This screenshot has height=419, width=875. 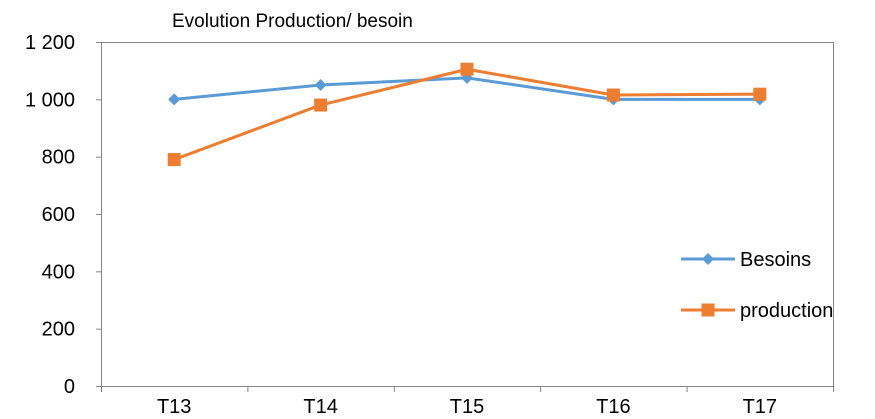 I want to click on legend-marker-besoins, so click(x=708, y=259).